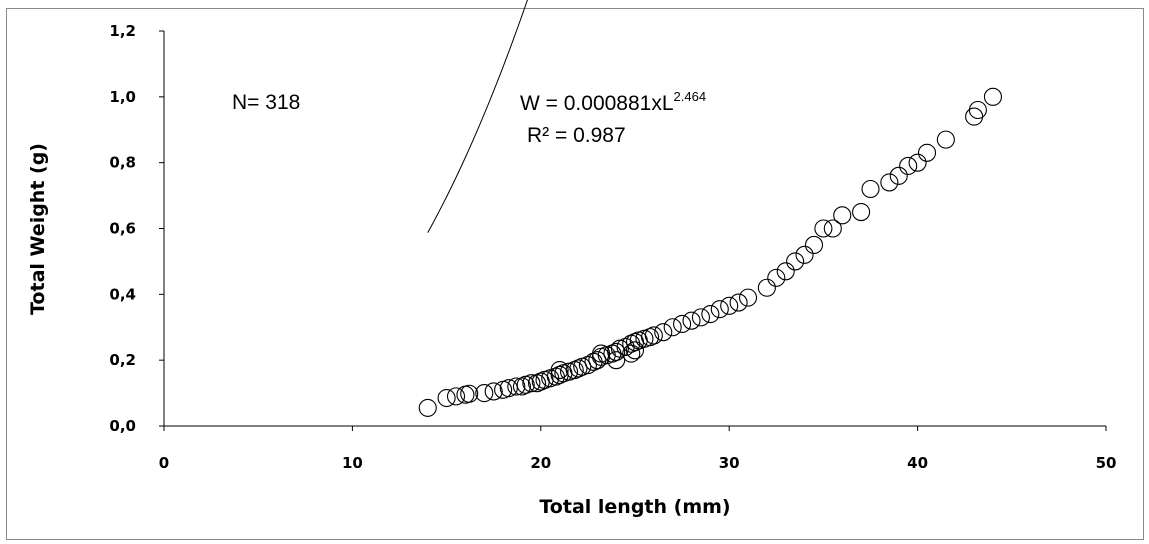 The height and width of the screenshot is (544, 1149). What do you see at coordinates (122, 229) in the screenshot?
I see `y-tick-label: 0,6` at bounding box center [122, 229].